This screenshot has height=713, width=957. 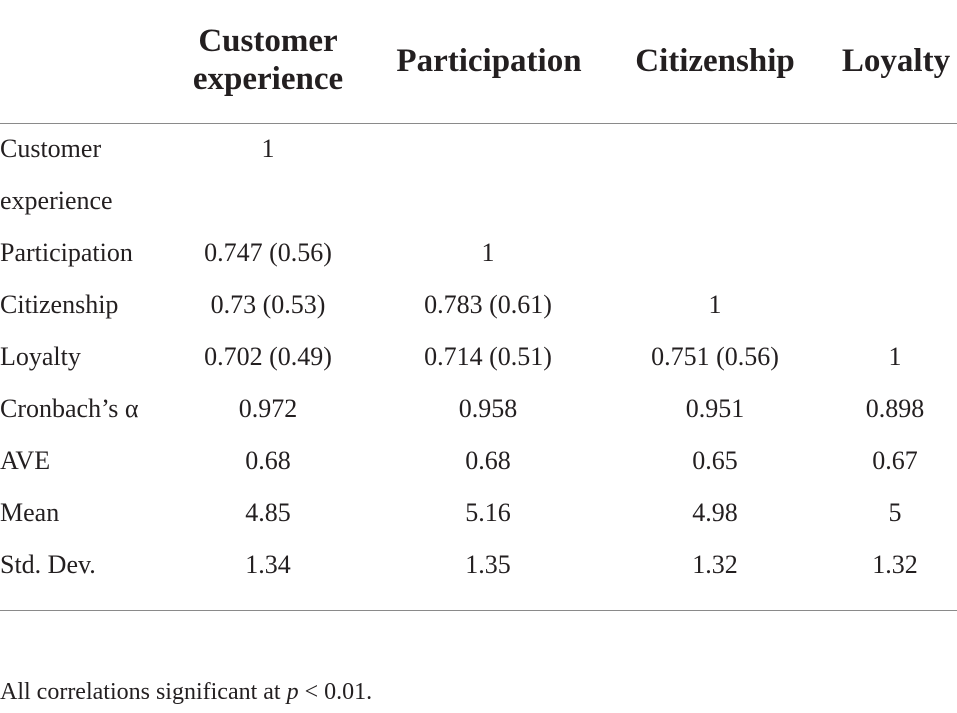 What do you see at coordinates (56, 200) in the screenshot?
I see `row-label-customer-cont: experience` at bounding box center [56, 200].